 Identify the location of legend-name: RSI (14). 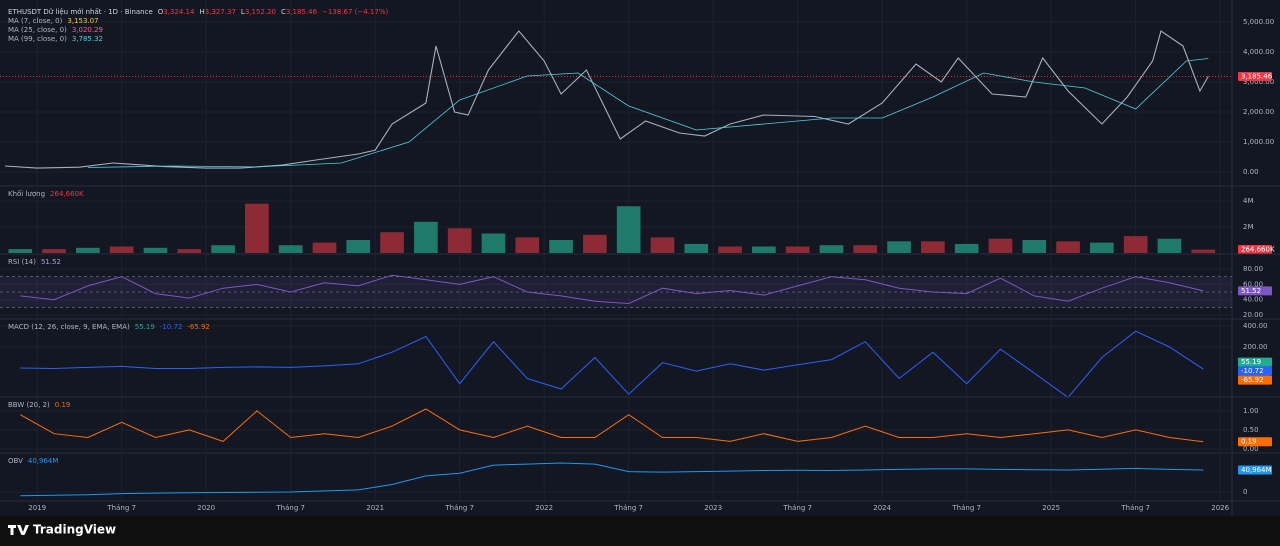
(22, 262).